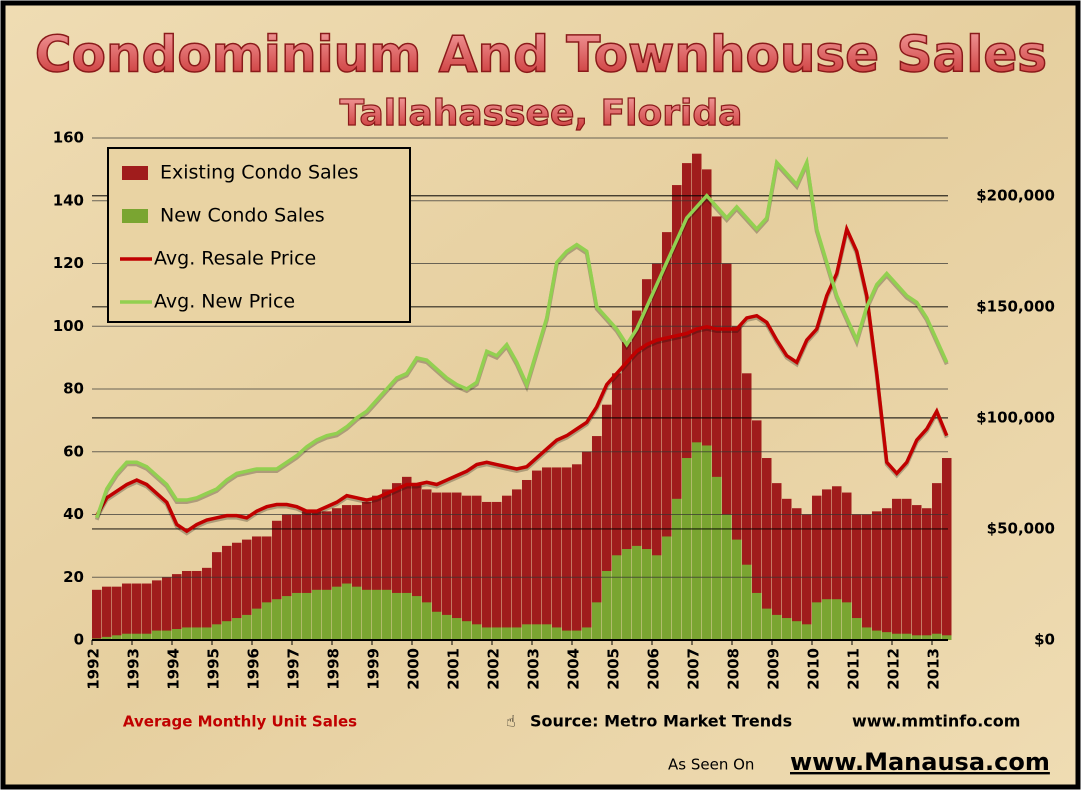  Describe the element at coordinates (774, 669) in the screenshot. I see `x-tick-label: 2009` at that location.